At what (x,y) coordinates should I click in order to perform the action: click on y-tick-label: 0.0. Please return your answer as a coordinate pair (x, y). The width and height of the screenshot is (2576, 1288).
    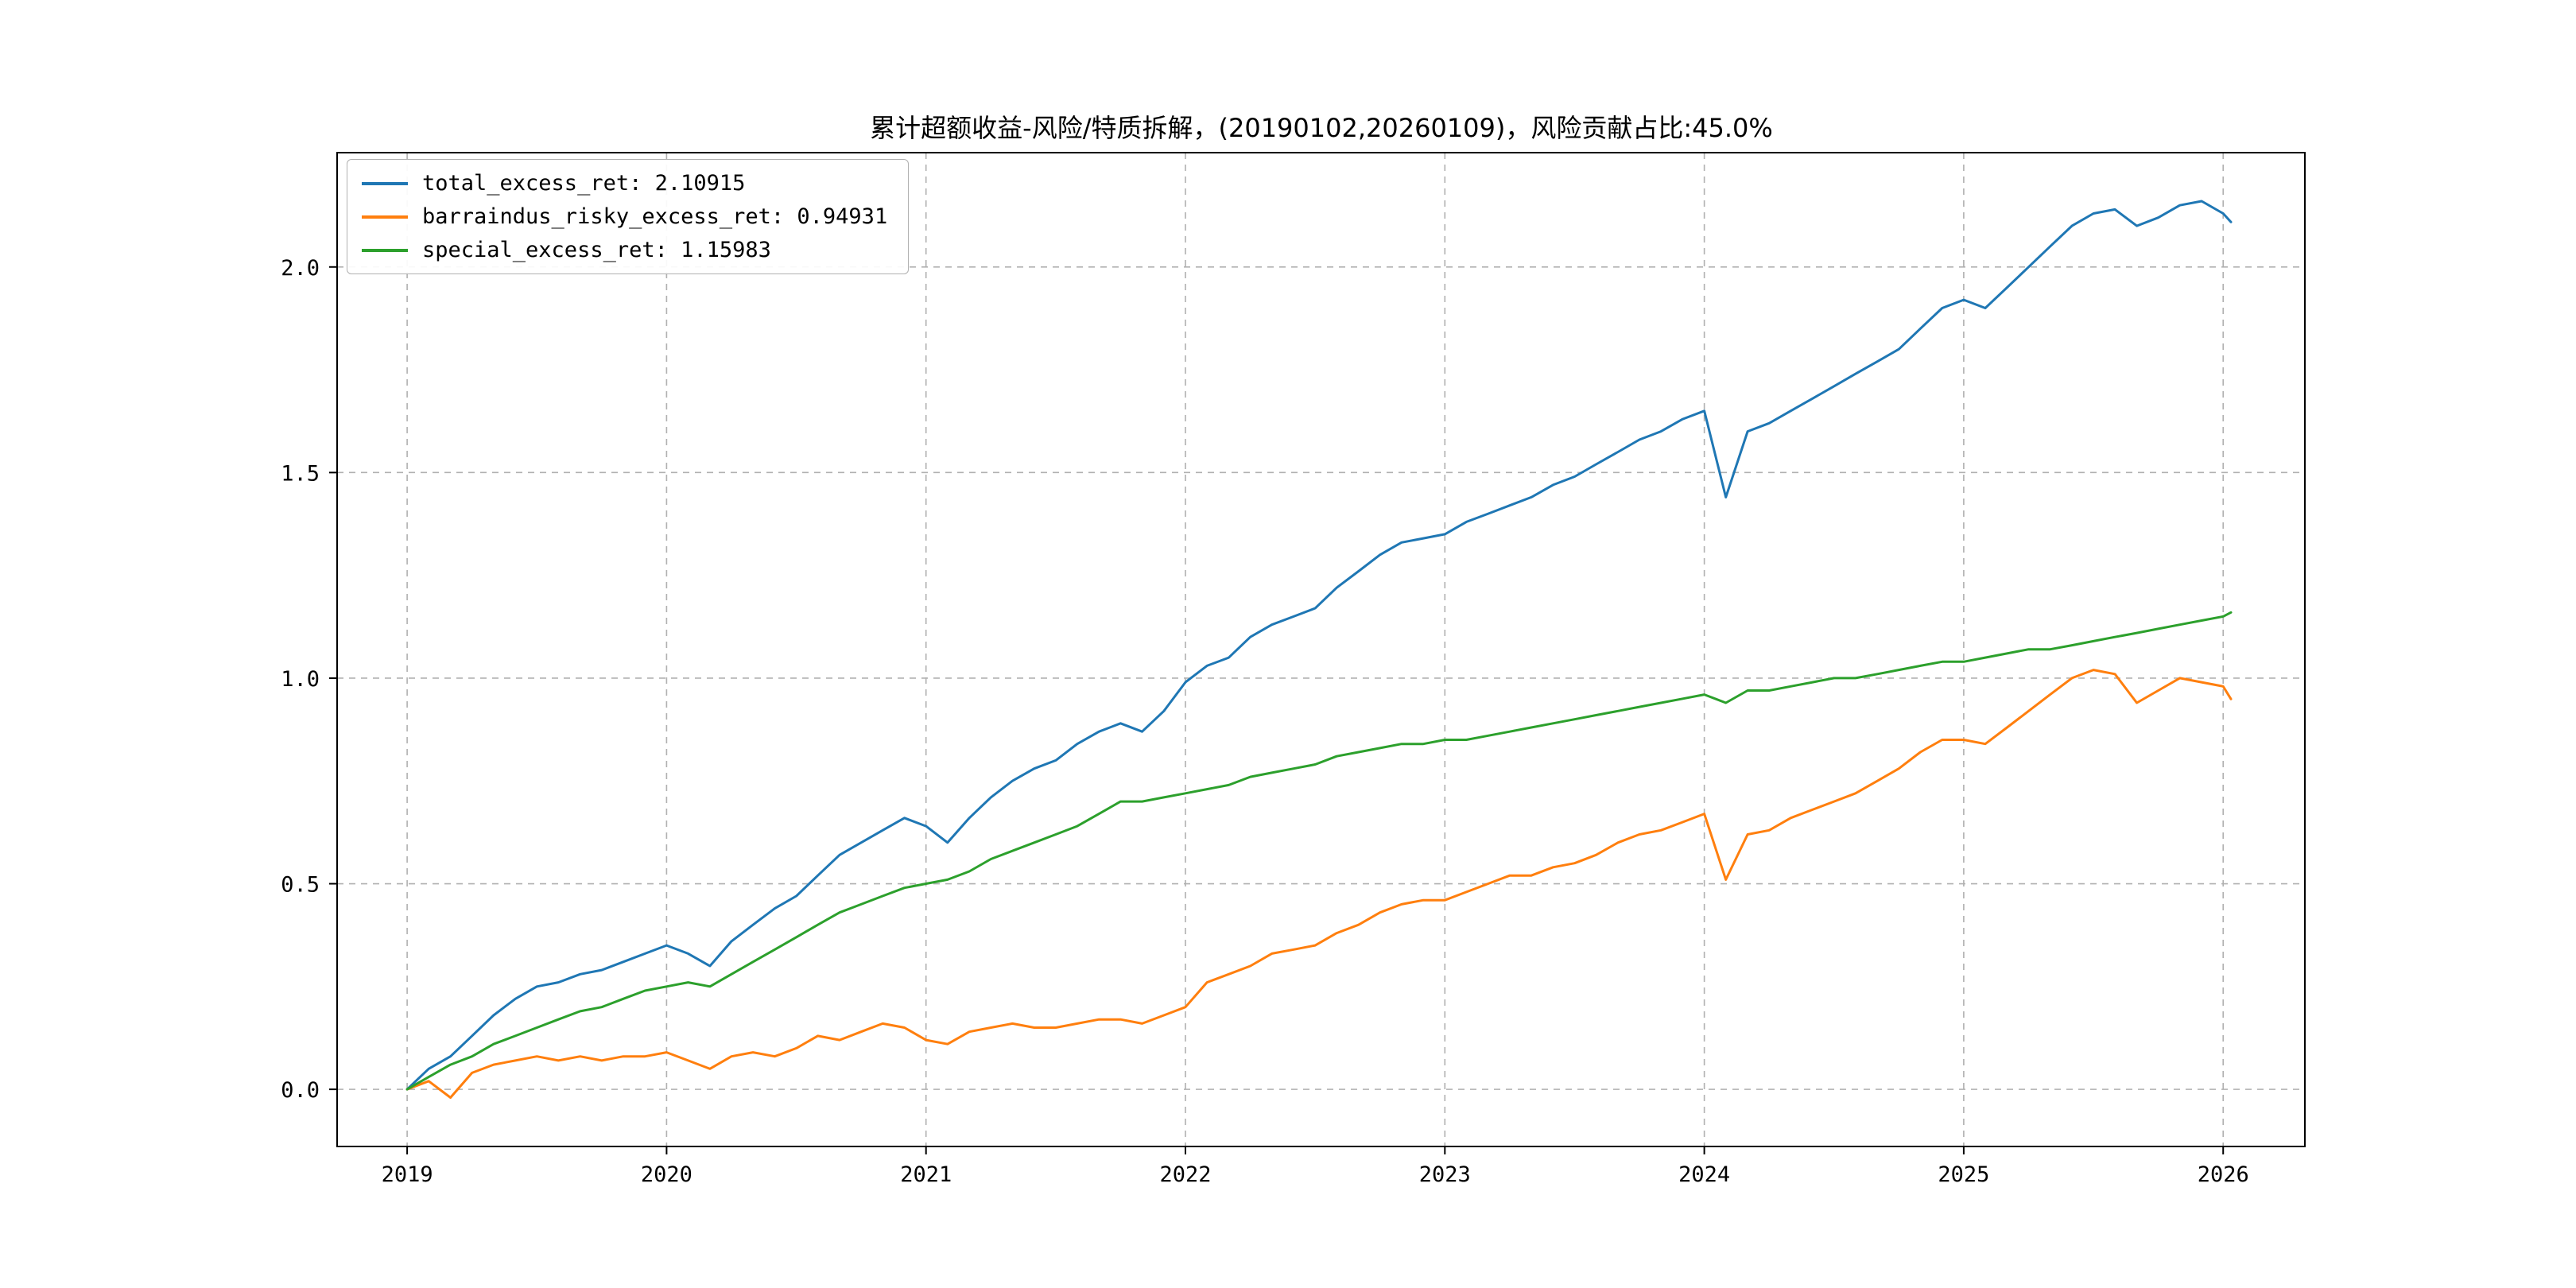
    Looking at the image, I should click on (301, 1090).